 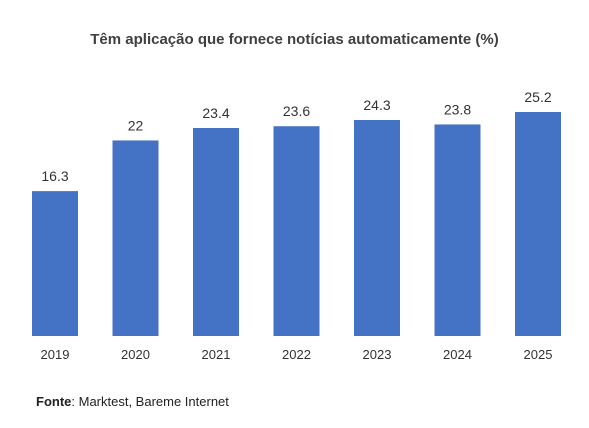 What do you see at coordinates (457, 109) in the screenshot?
I see `value-label-2024: 23.8` at bounding box center [457, 109].